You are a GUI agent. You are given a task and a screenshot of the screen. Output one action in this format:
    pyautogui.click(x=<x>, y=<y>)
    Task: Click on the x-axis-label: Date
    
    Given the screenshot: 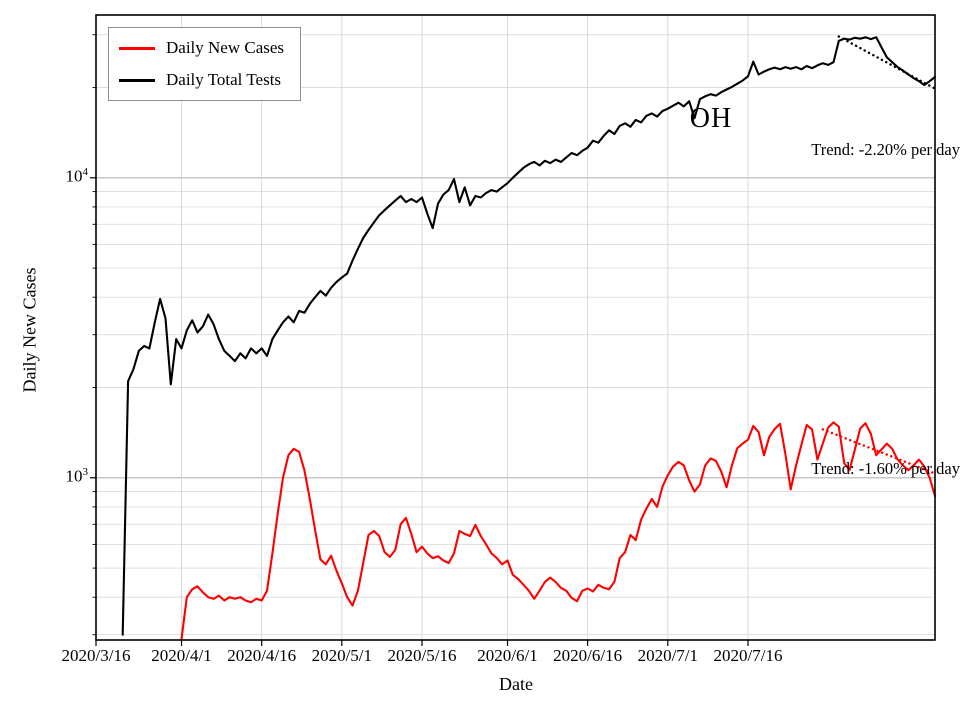 What is the action you would take?
    pyautogui.click(x=516, y=684)
    